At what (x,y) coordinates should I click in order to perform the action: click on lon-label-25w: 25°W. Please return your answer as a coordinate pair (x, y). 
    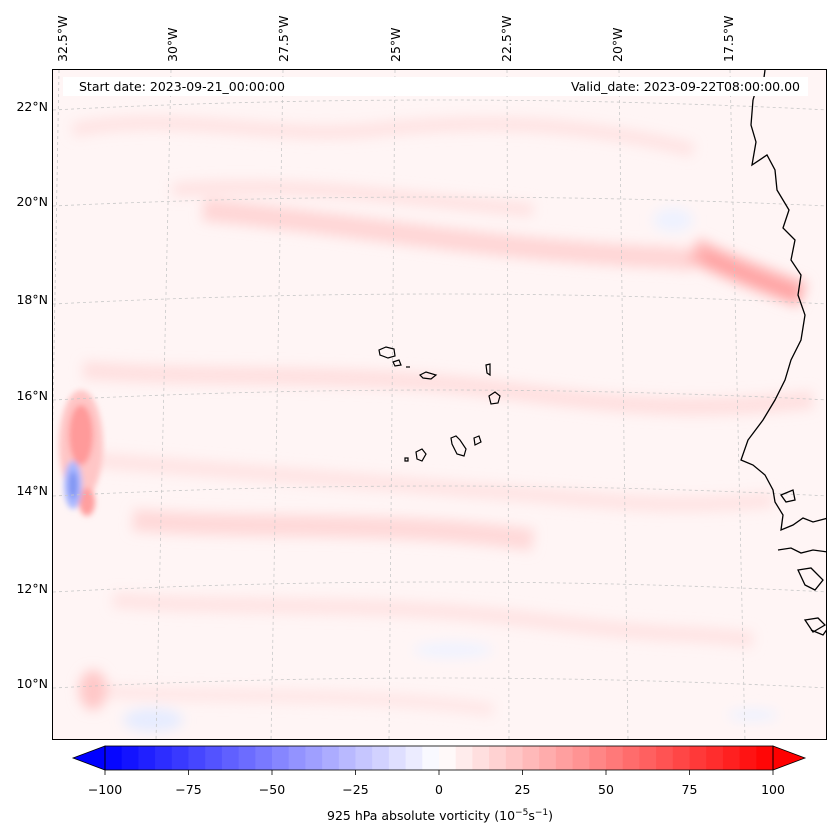
    Looking at the image, I should click on (395, 44).